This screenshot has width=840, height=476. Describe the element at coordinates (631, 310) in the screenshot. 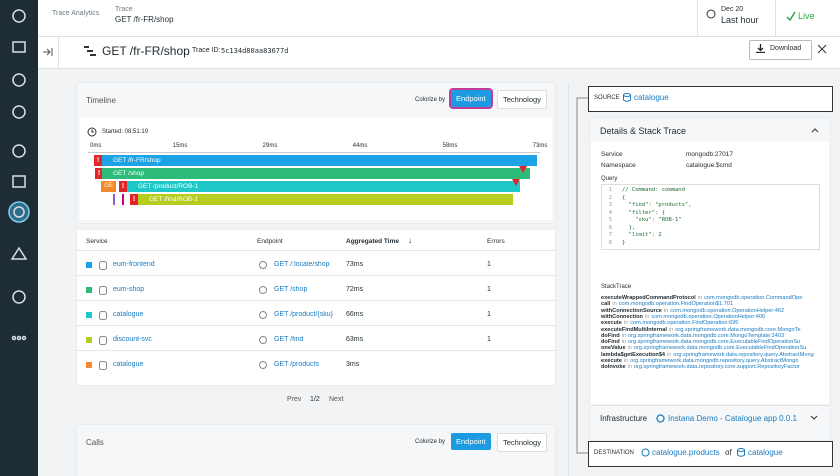

I see `frame-method: withConnectionSource` at that location.